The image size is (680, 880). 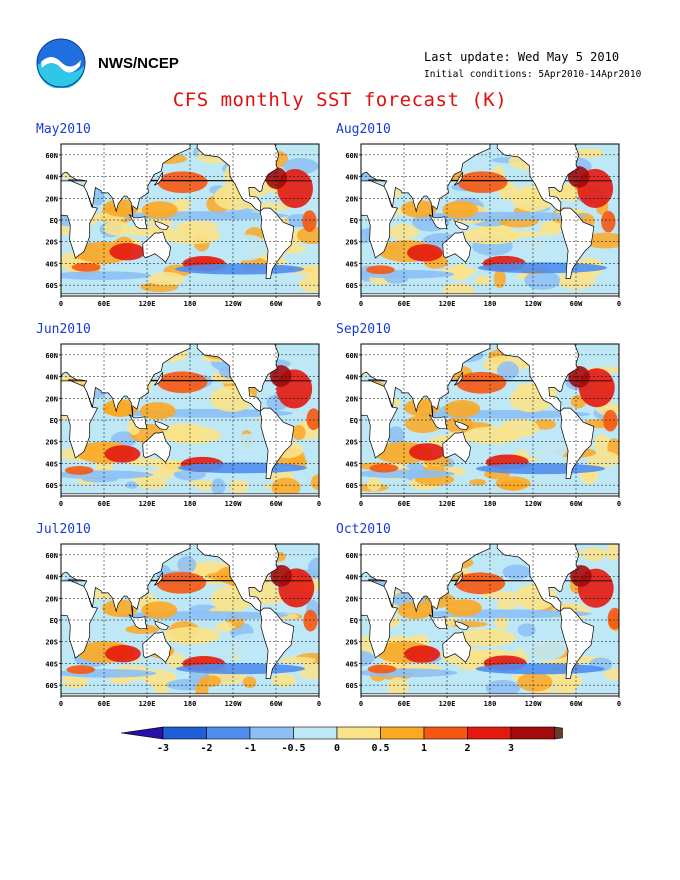 What do you see at coordinates (142, 733) in the screenshot?
I see `colorbar-arrow-min` at bounding box center [142, 733].